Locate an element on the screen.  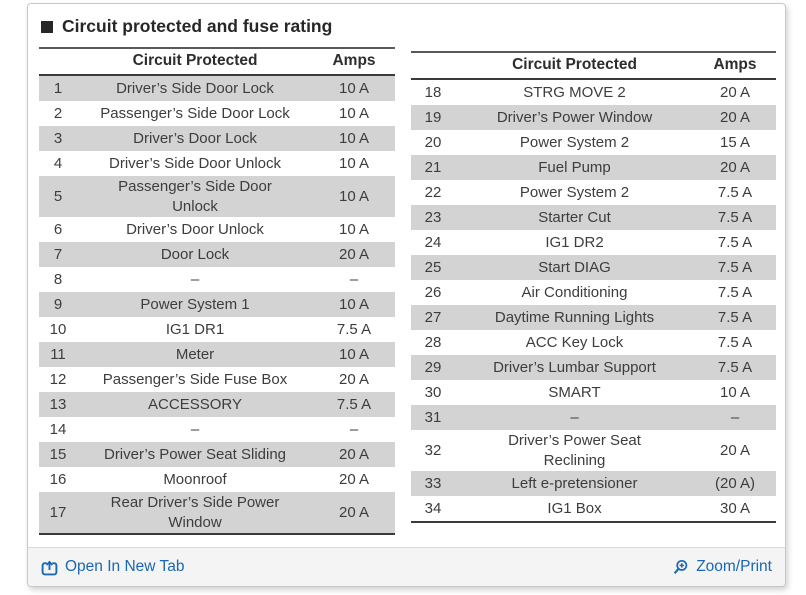
table-row: 6 Driver’s Door Unlock 10 A is located at coordinates (217, 229).